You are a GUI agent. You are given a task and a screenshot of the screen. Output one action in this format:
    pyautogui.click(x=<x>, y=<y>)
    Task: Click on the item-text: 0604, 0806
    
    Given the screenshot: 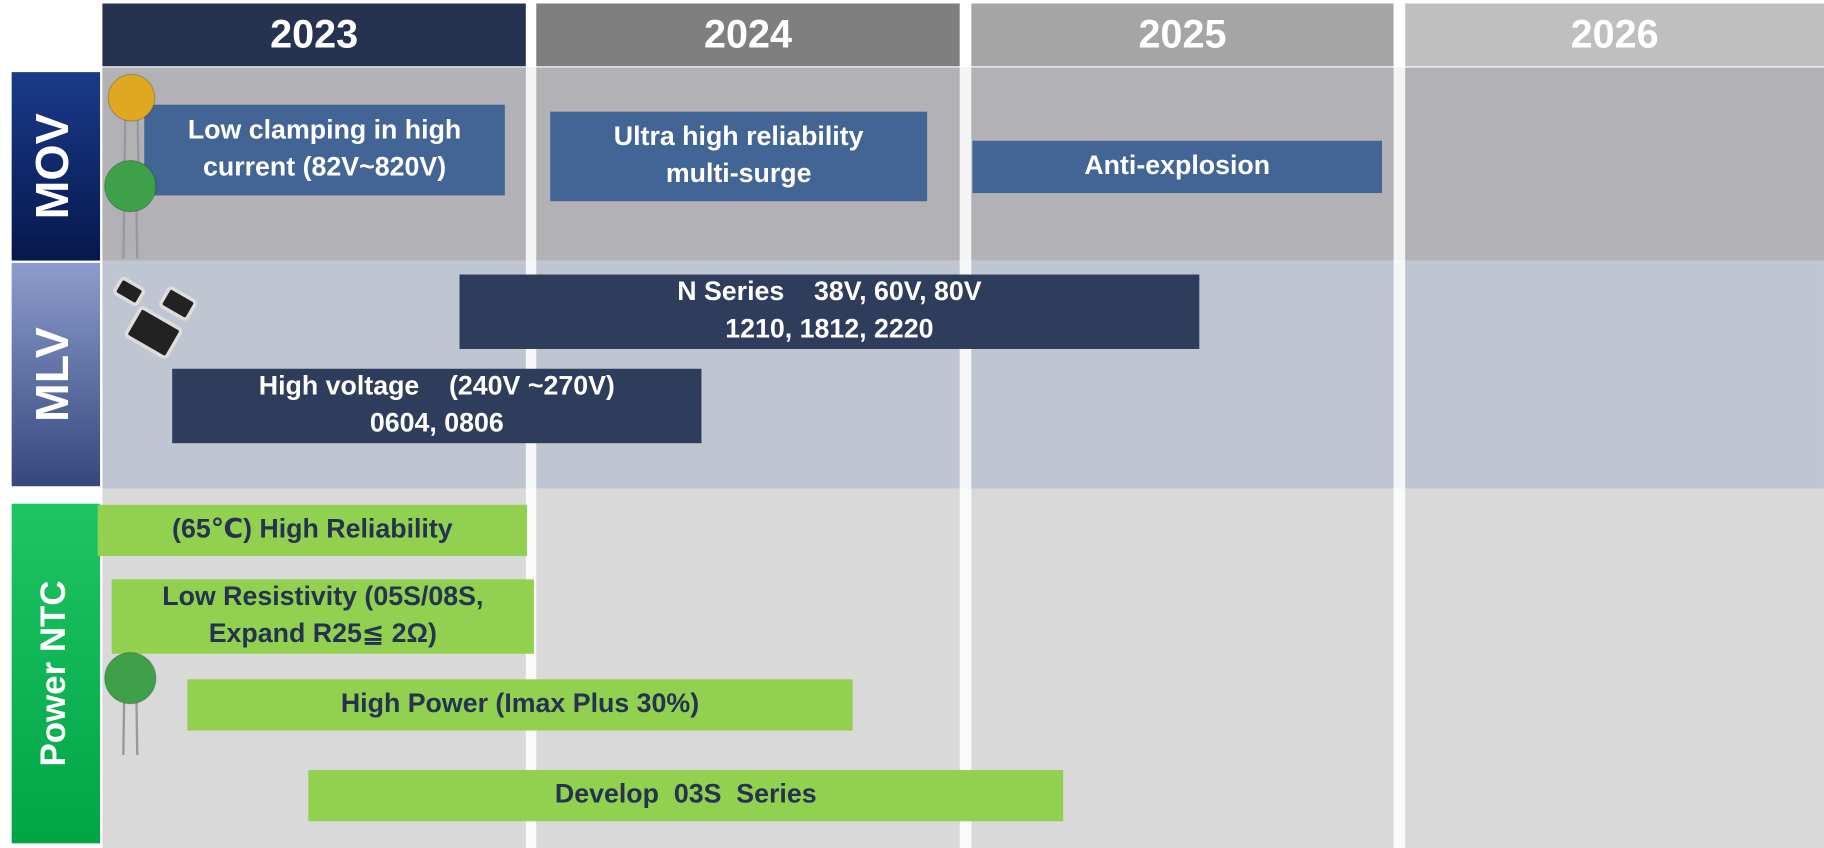 What is the action you would take?
    pyautogui.click(x=437, y=423)
    